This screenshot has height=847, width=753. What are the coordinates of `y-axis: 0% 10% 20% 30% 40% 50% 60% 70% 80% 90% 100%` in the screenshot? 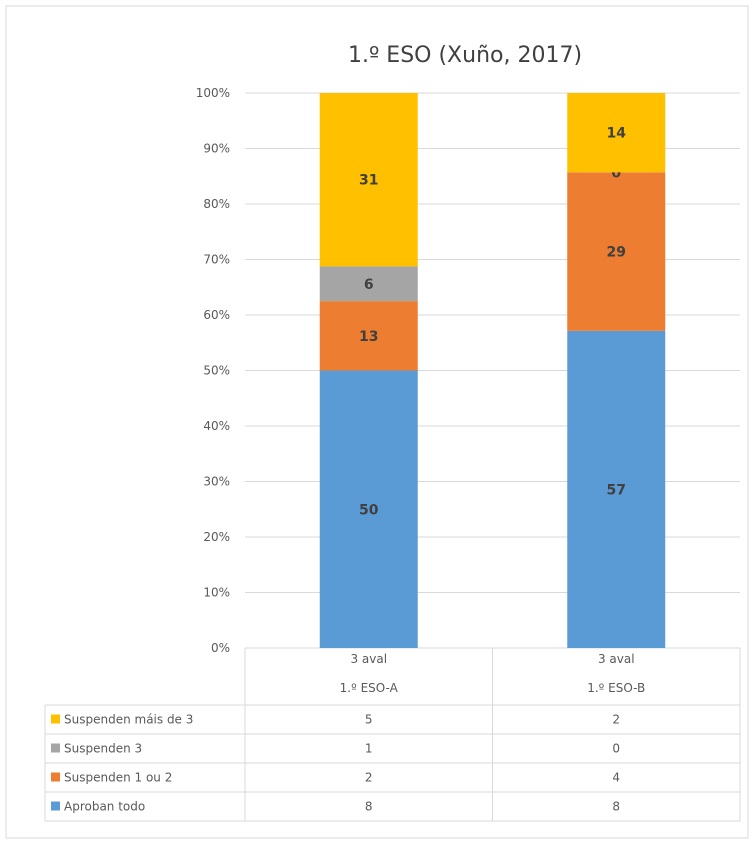 It's located at (213, 370).